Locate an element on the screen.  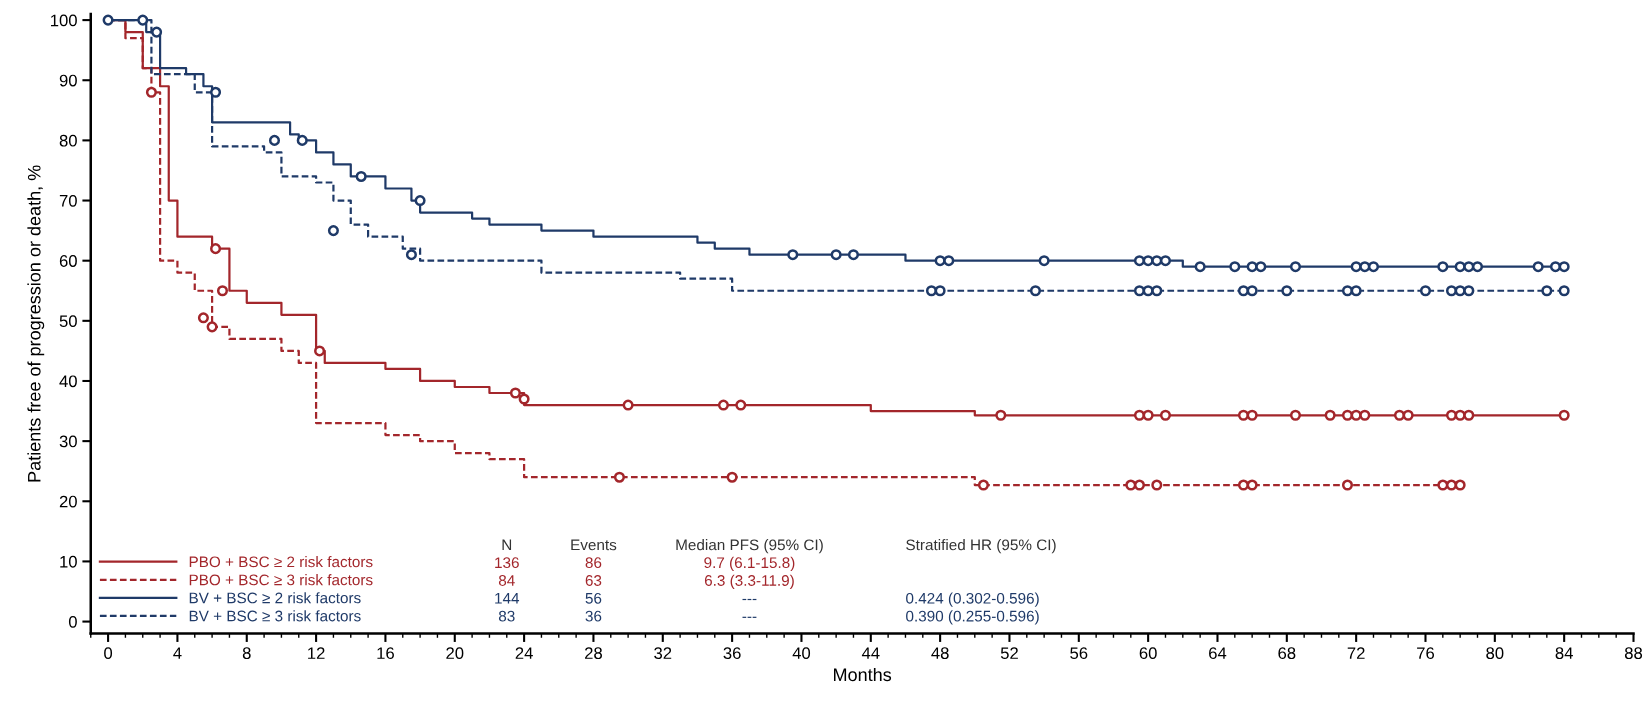
annotation: Events is located at coordinates (594, 545).